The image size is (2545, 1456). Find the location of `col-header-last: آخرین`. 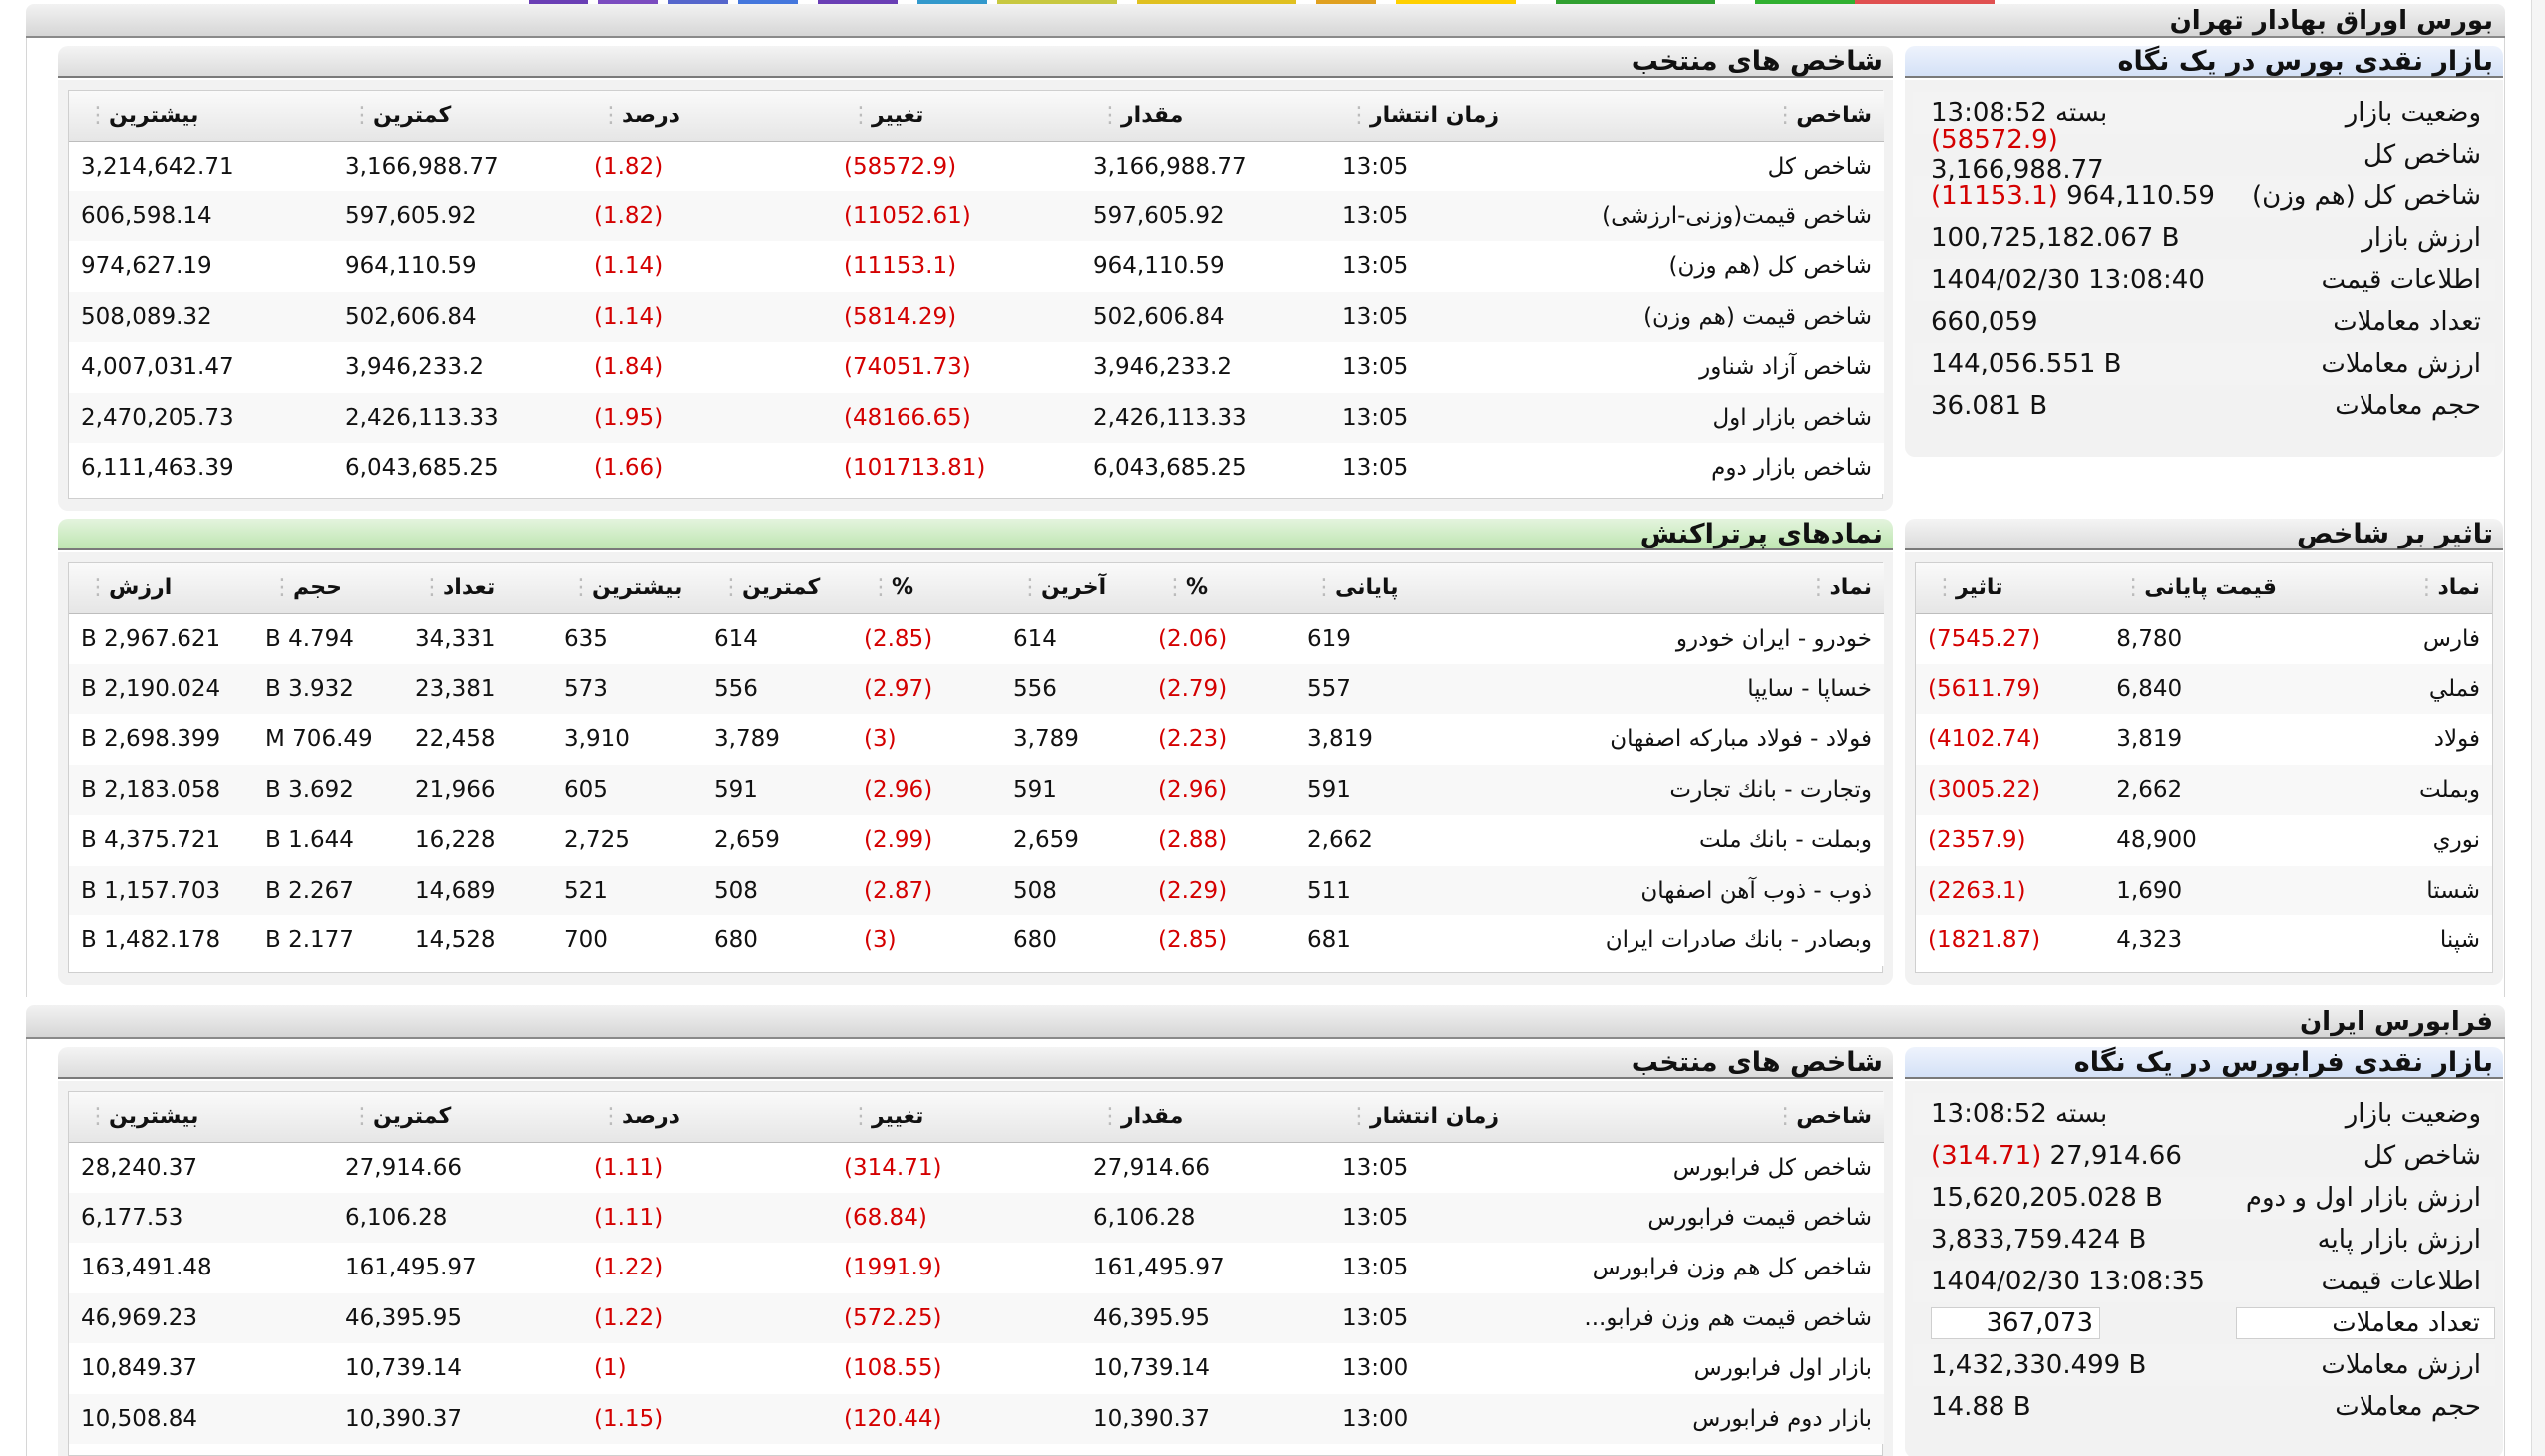

col-header-last: آخرین is located at coordinates (1073, 588).